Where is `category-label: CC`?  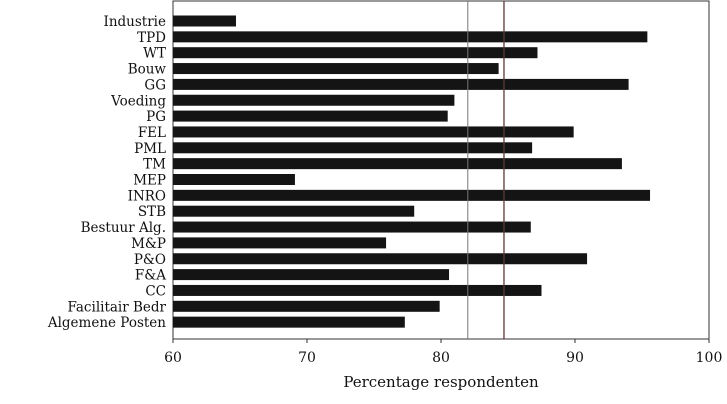 category-label: CC is located at coordinates (155, 291).